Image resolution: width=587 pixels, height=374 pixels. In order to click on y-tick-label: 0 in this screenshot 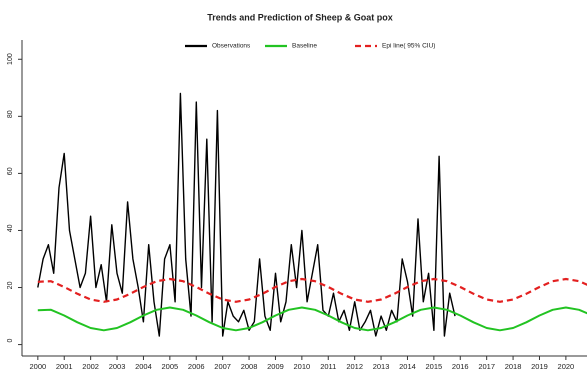, I will do `click(10, 340)`.